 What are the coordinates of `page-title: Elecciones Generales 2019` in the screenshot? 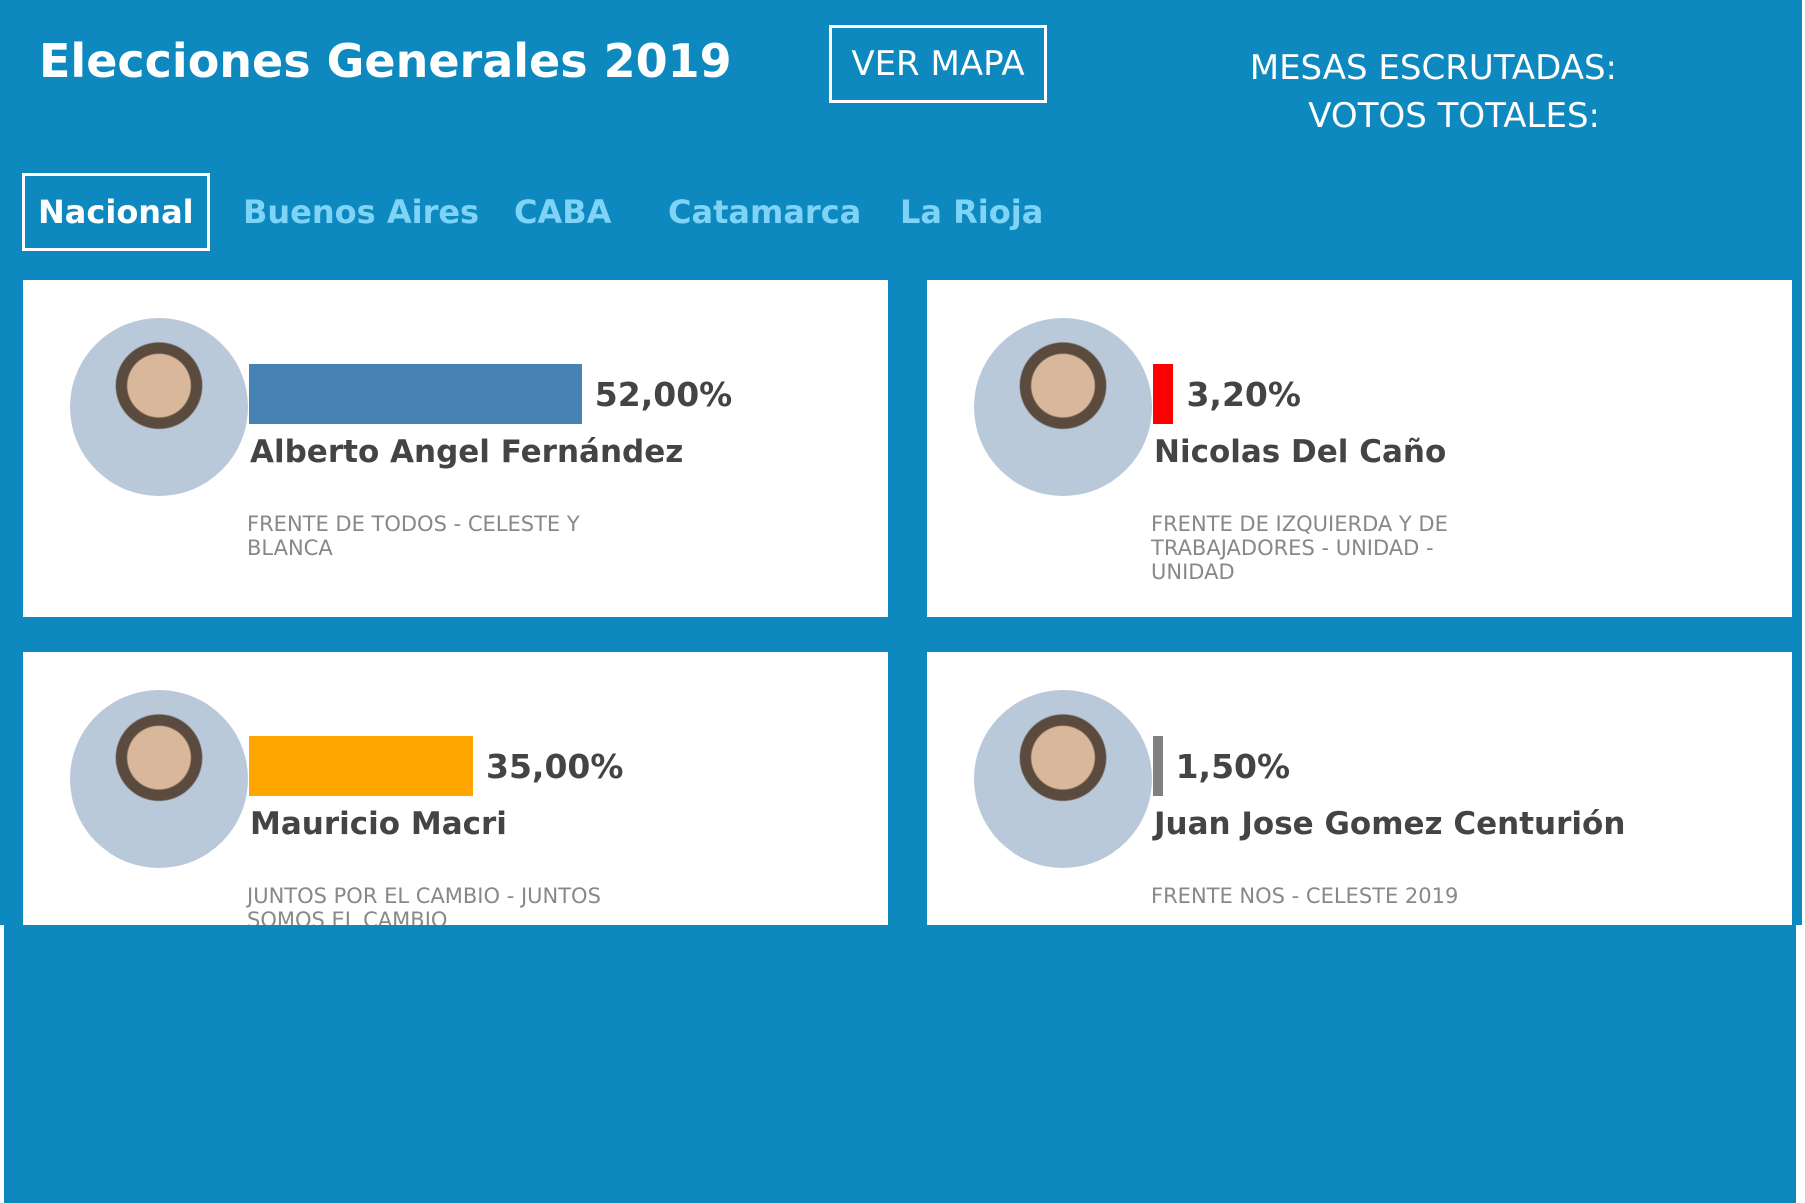 It's located at (385, 61).